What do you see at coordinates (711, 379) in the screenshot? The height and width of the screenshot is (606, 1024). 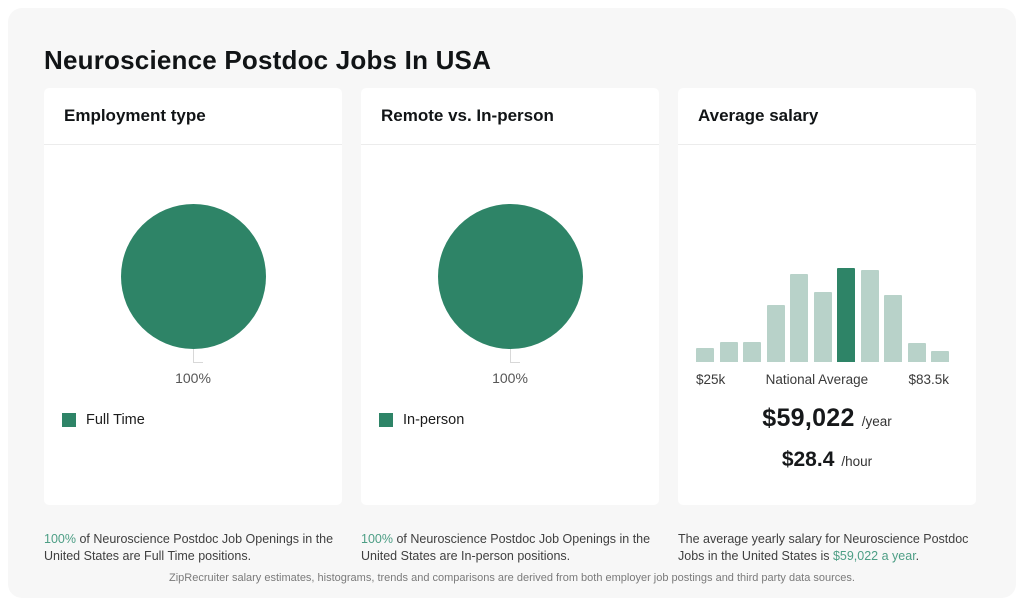 I see `salary-axis-min: $25k` at bounding box center [711, 379].